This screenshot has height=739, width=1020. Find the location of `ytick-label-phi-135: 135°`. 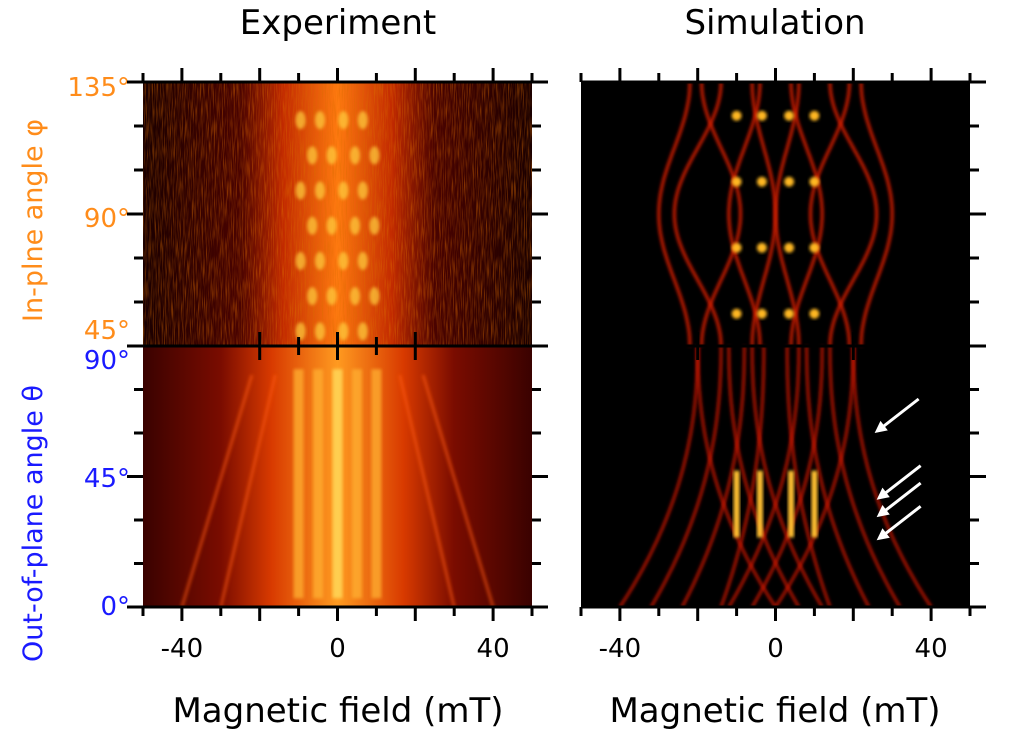

ytick-label-phi-135: 135° is located at coordinates (98, 88).